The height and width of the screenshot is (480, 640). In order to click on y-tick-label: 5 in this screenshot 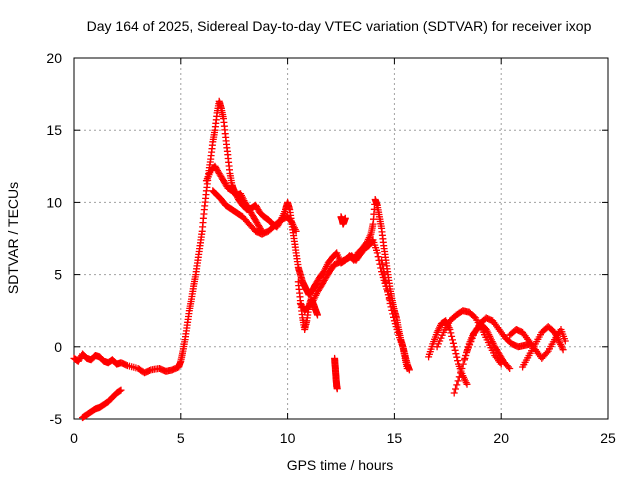, I will do `click(58, 275)`.